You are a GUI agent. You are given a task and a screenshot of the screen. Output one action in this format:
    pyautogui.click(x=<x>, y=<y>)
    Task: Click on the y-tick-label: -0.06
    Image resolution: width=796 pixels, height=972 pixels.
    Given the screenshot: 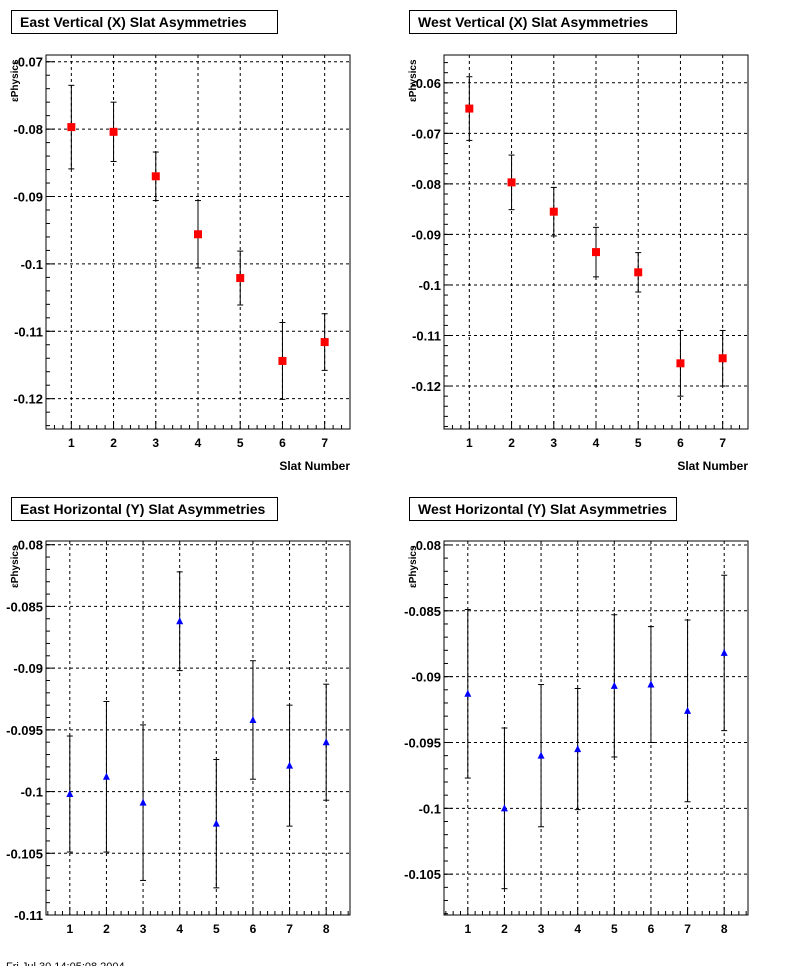 What is the action you would take?
    pyautogui.click(x=426, y=83)
    